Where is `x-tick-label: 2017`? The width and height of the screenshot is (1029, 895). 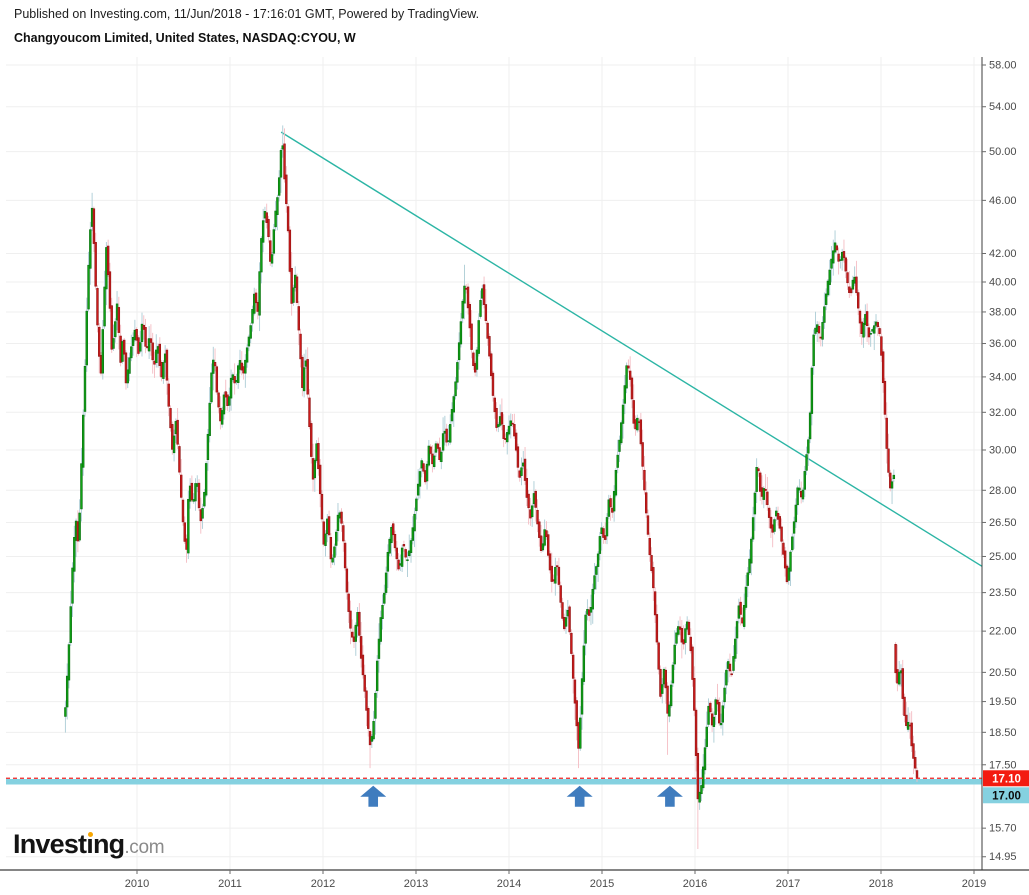
x-tick-label: 2017 is located at coordinates (788, 884).